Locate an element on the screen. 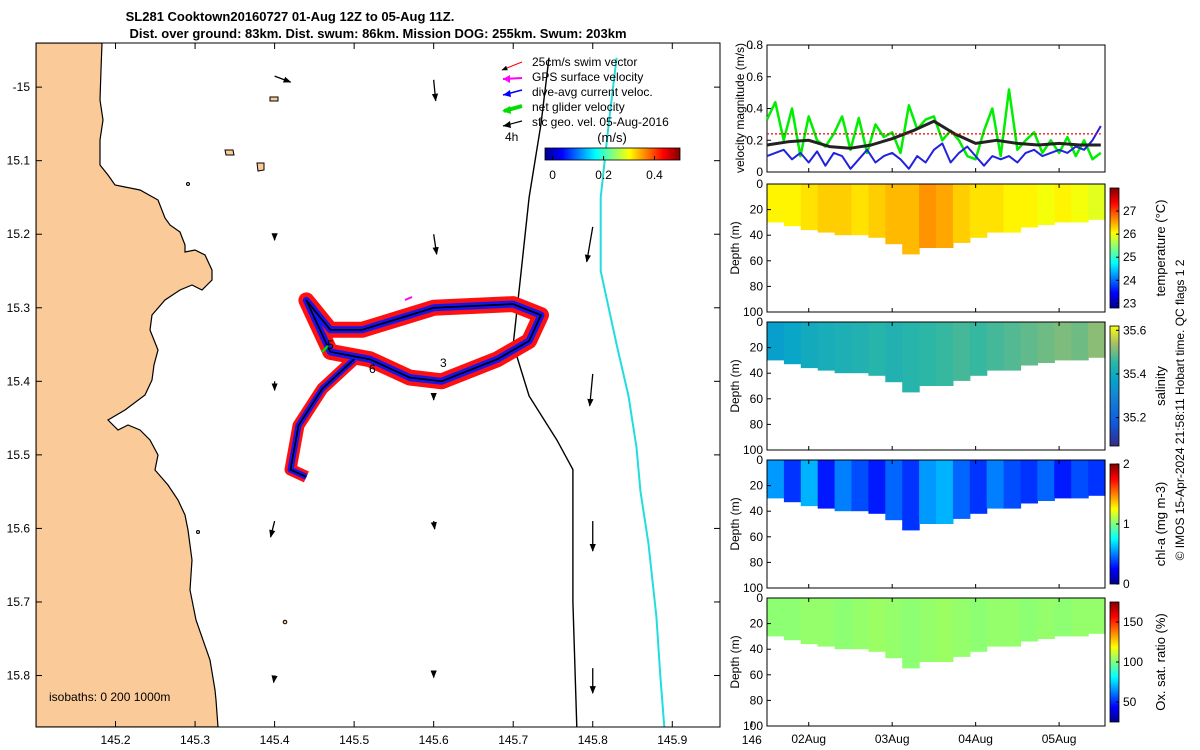 The width and height of the screenshot is (1200, 750). velocity-y-tick-label: 0.8 is located at coordinates (754, 45).